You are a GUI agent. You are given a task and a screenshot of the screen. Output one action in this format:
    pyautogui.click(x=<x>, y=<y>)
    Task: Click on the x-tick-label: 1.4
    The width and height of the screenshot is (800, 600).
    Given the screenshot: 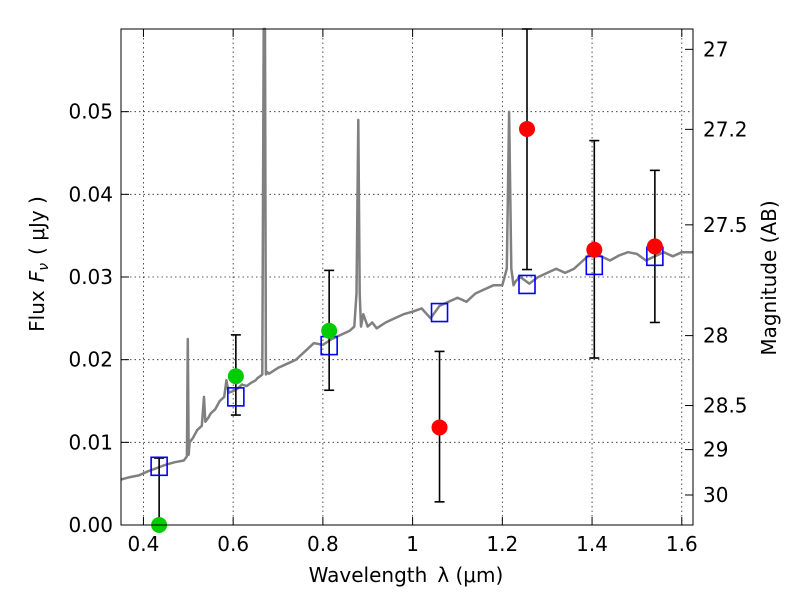 What is the action you would take?
    pyautogui.click(x=592, y=544)
    